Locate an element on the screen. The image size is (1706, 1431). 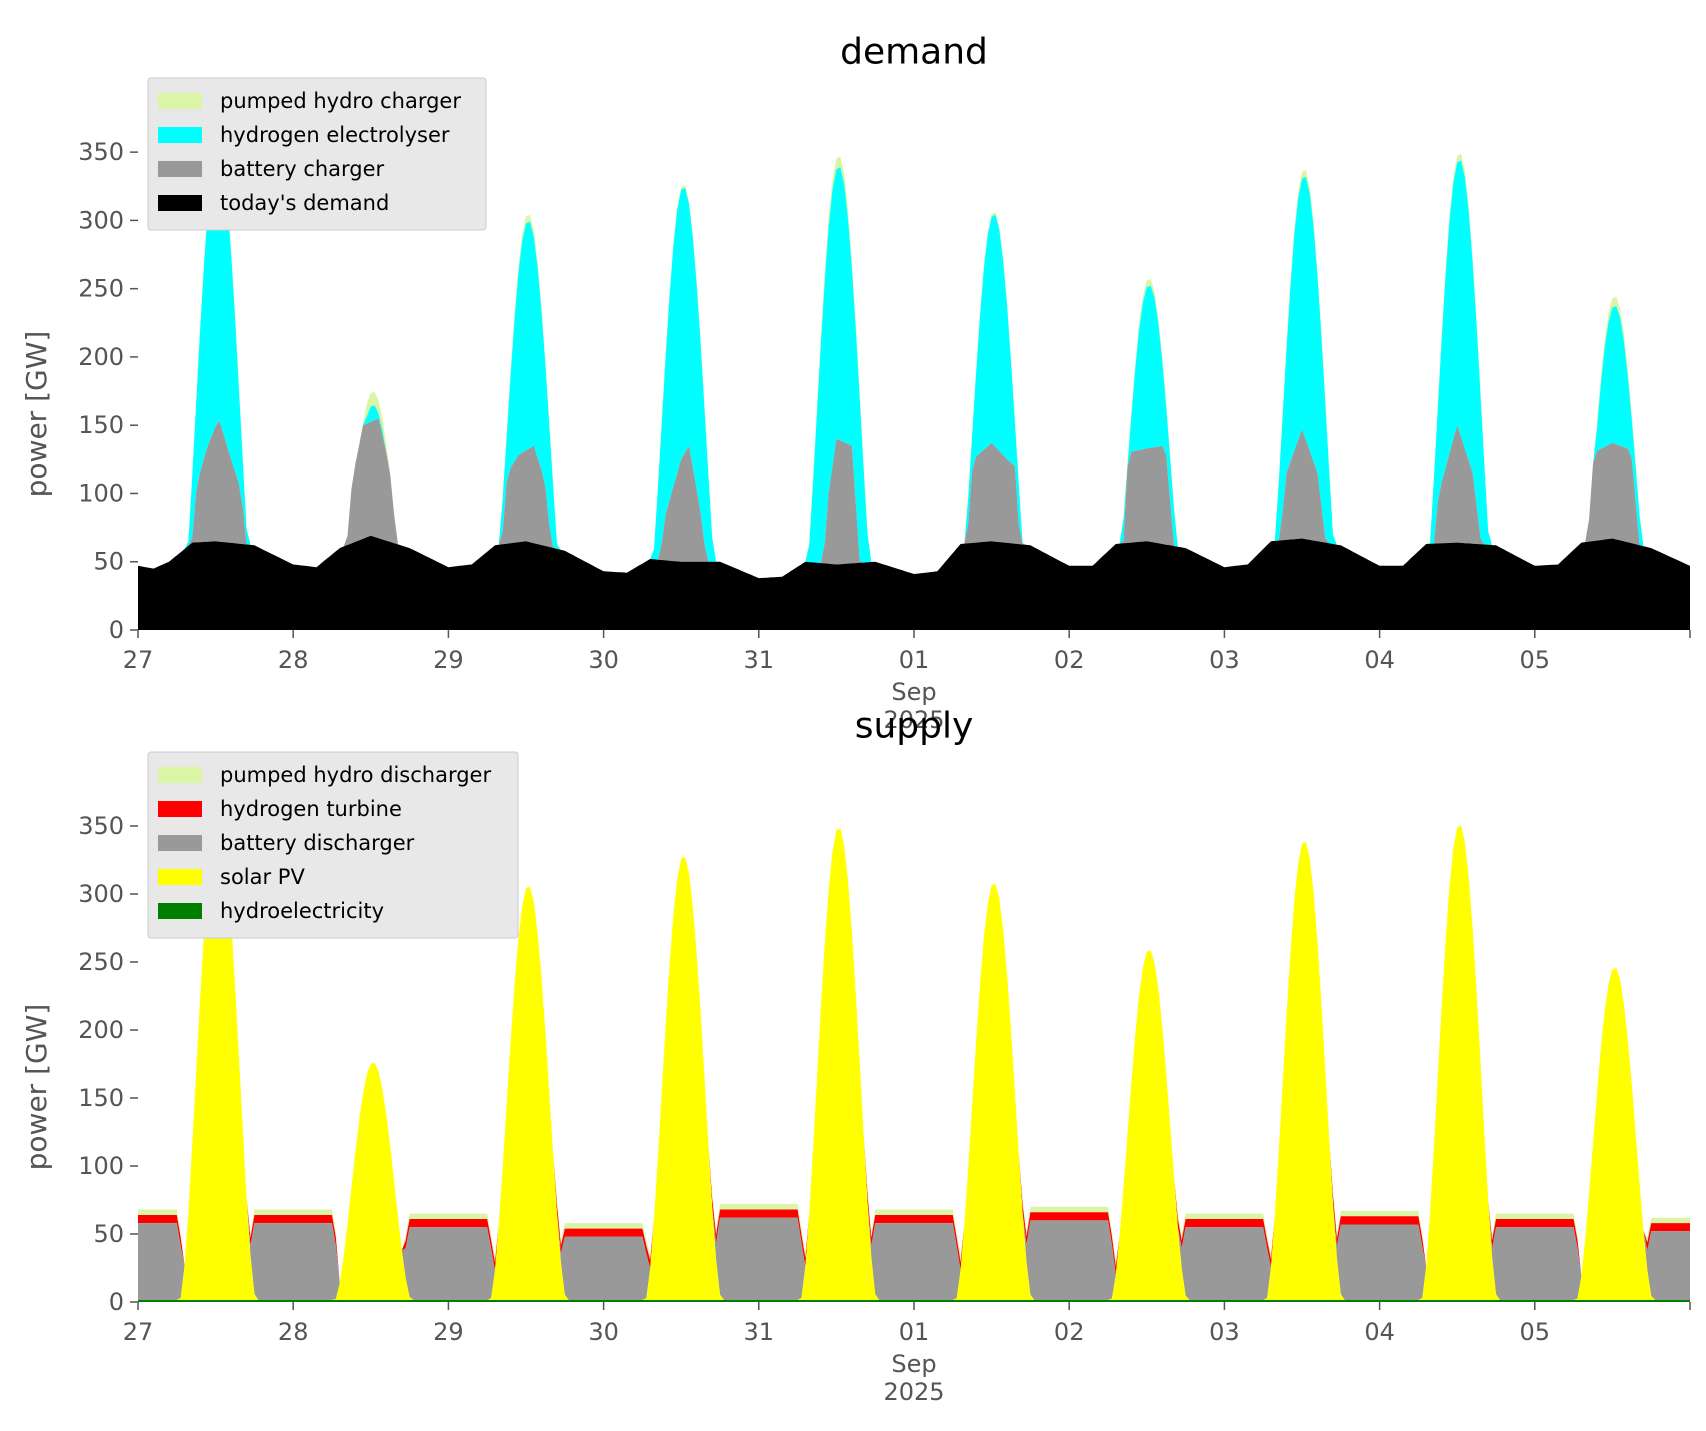
legend-label: battery charger is located at coordinates (302, 169).